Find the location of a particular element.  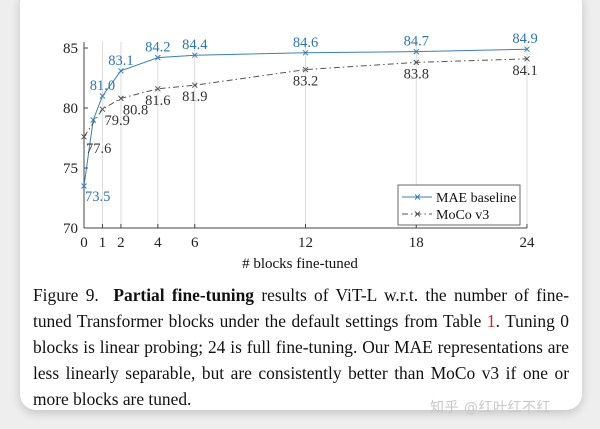

x-tick-label: 0 is located at coordinates (84, 243).